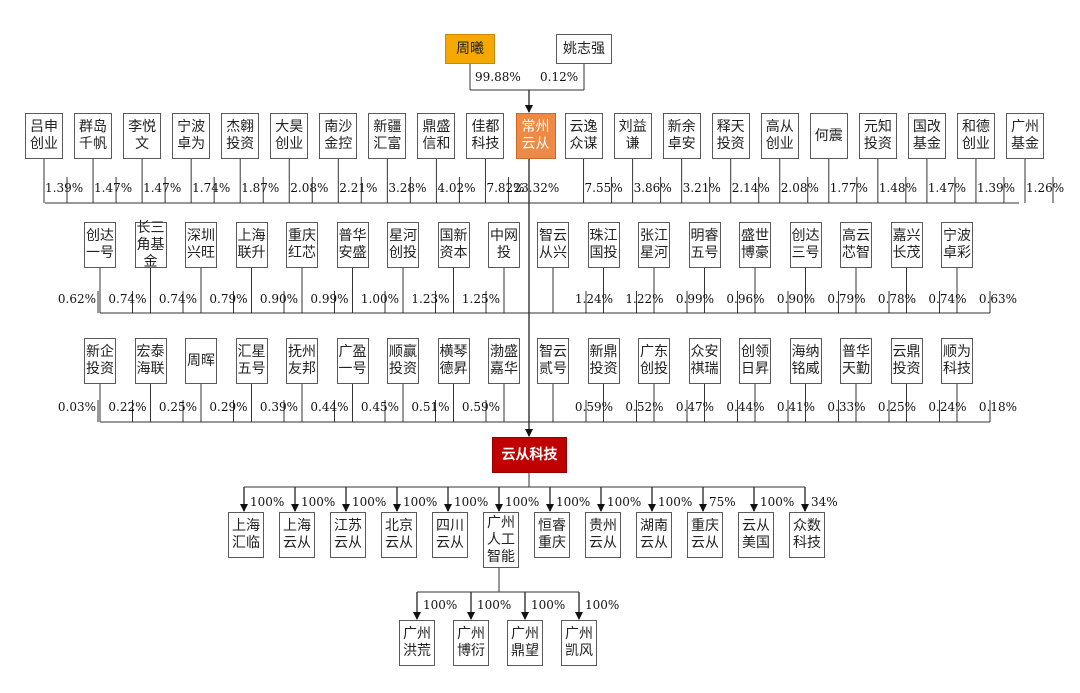  Describe the element at coordinates (93, 136) in the screenshot. I see `shareholder-box: 群岛 千帆` at that location.